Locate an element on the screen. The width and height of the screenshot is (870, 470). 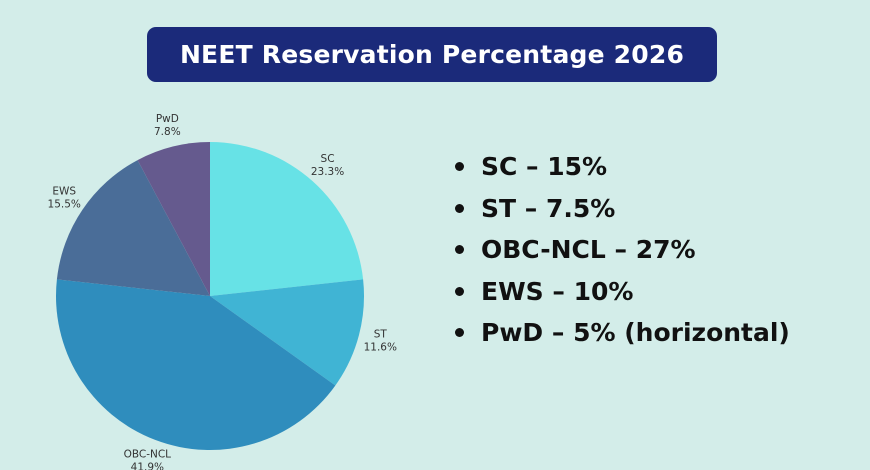
slice-label: SC is located at coordinates (328, 159).